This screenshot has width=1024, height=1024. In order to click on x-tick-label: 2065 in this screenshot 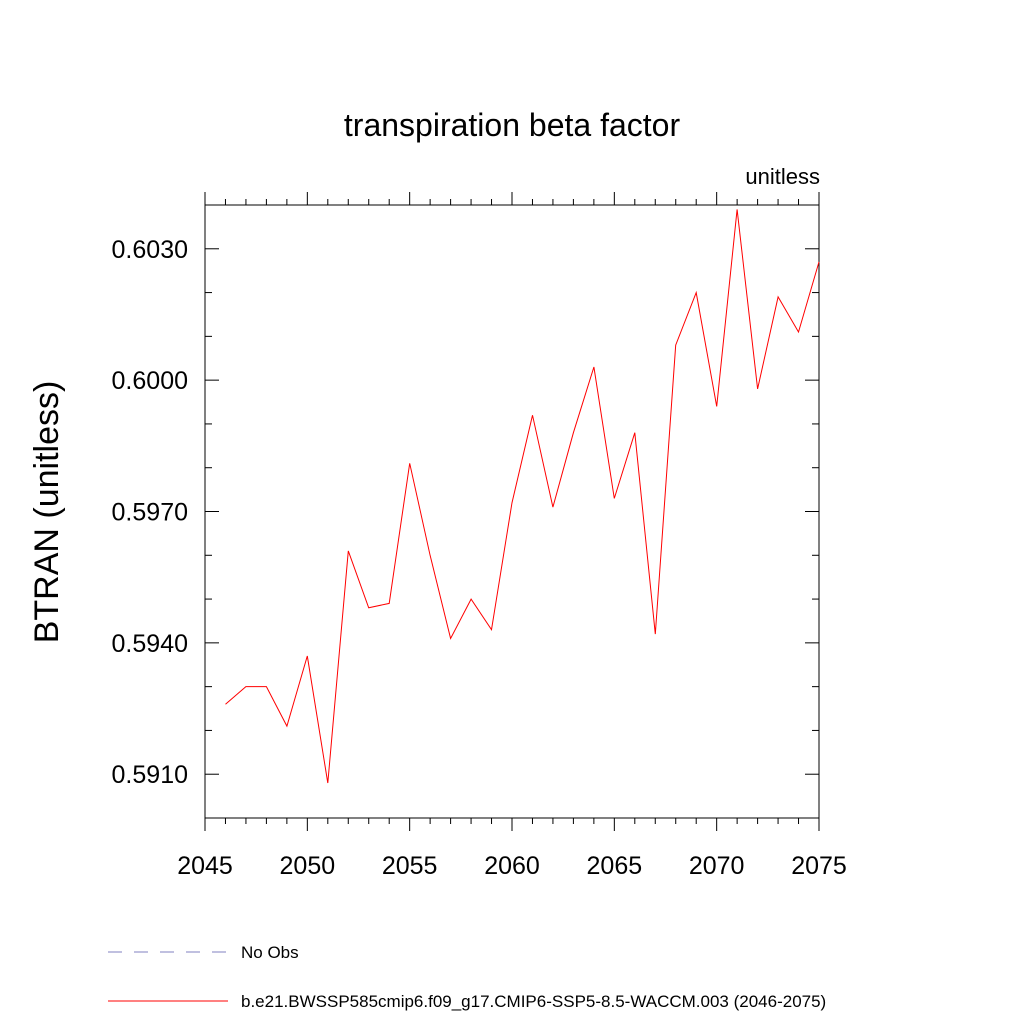, I will do `click(615, 866)`.